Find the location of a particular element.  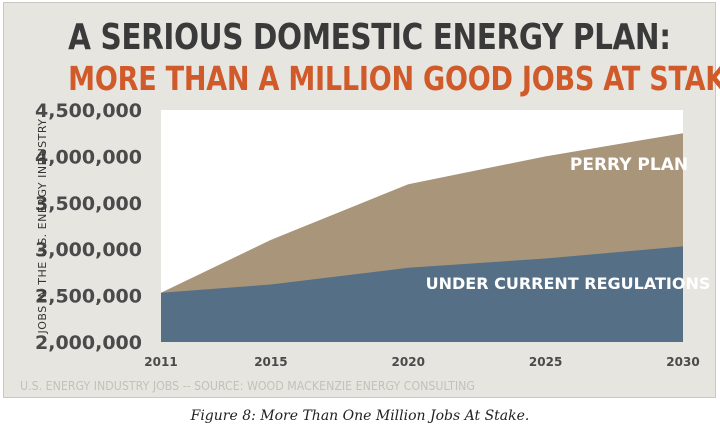

x-tick-label: 2011 is located at coordinates (160, 362).